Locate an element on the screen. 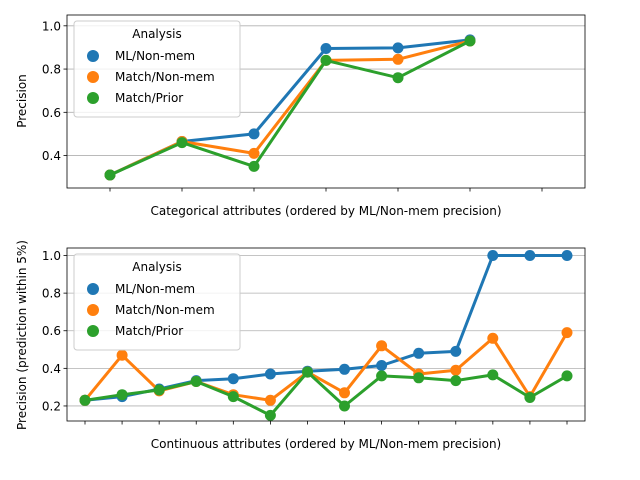  top-y-tick-label: 0.4 is located at coordinates (51, 156).